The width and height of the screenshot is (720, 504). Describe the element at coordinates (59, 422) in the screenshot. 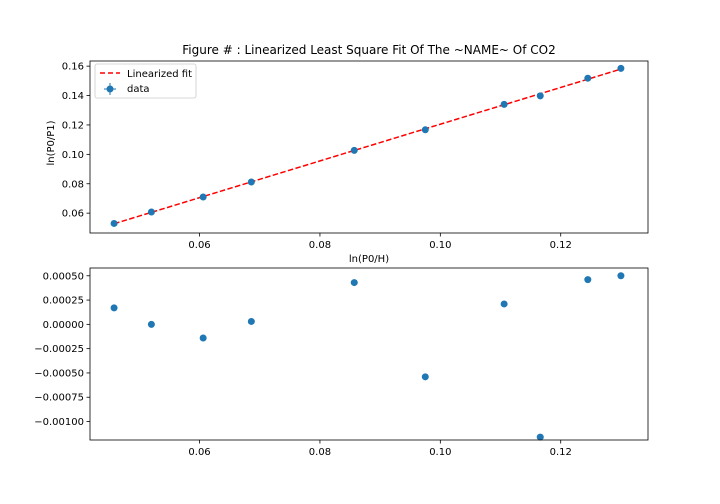

I see `residual-y-tick-label: −0.00100` at that location.